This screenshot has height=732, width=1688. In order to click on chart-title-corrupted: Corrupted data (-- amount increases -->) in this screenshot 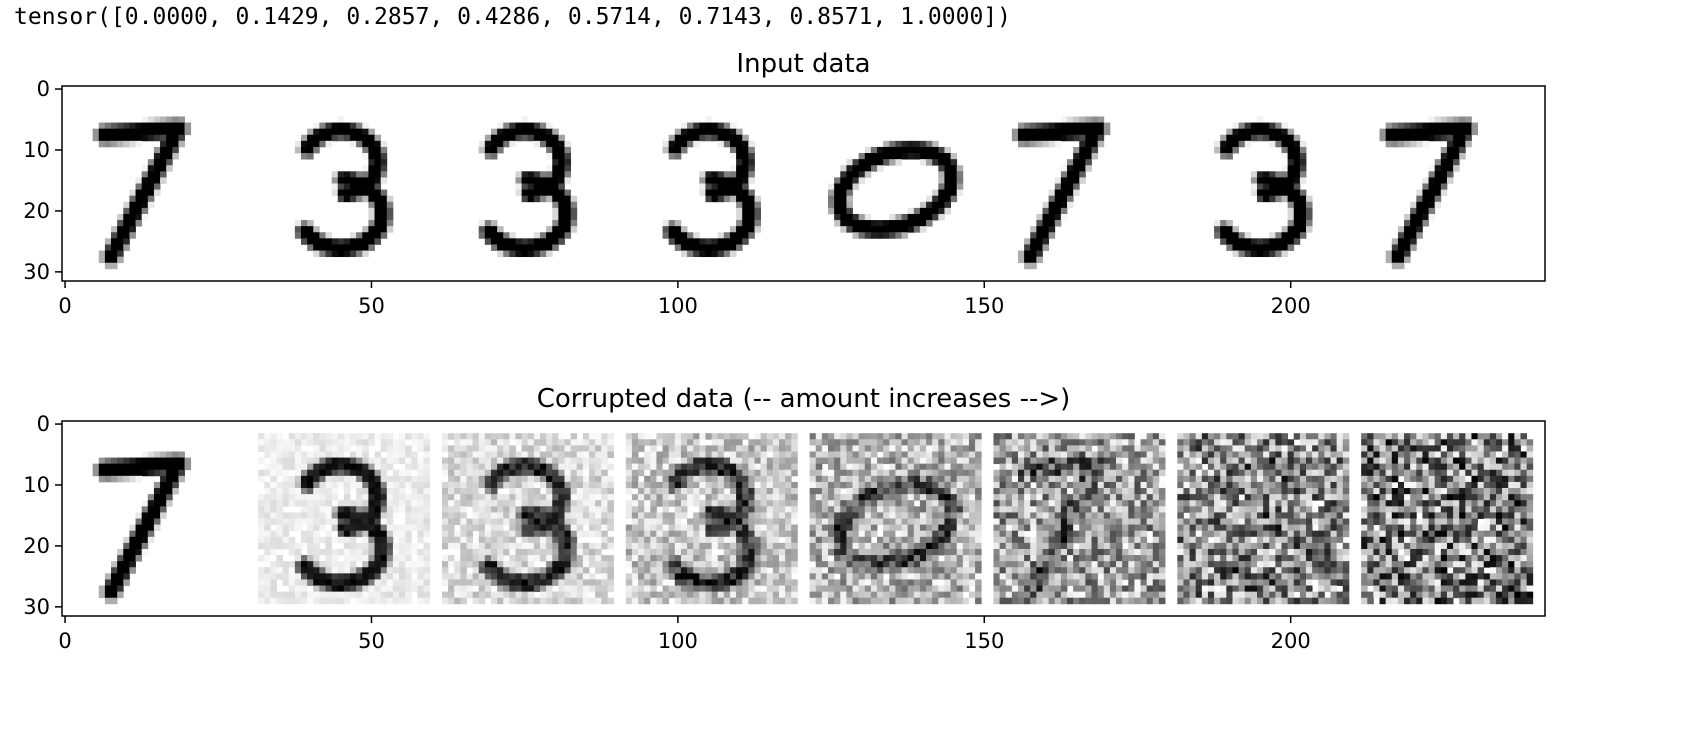, I will do `click(804, 399)`.